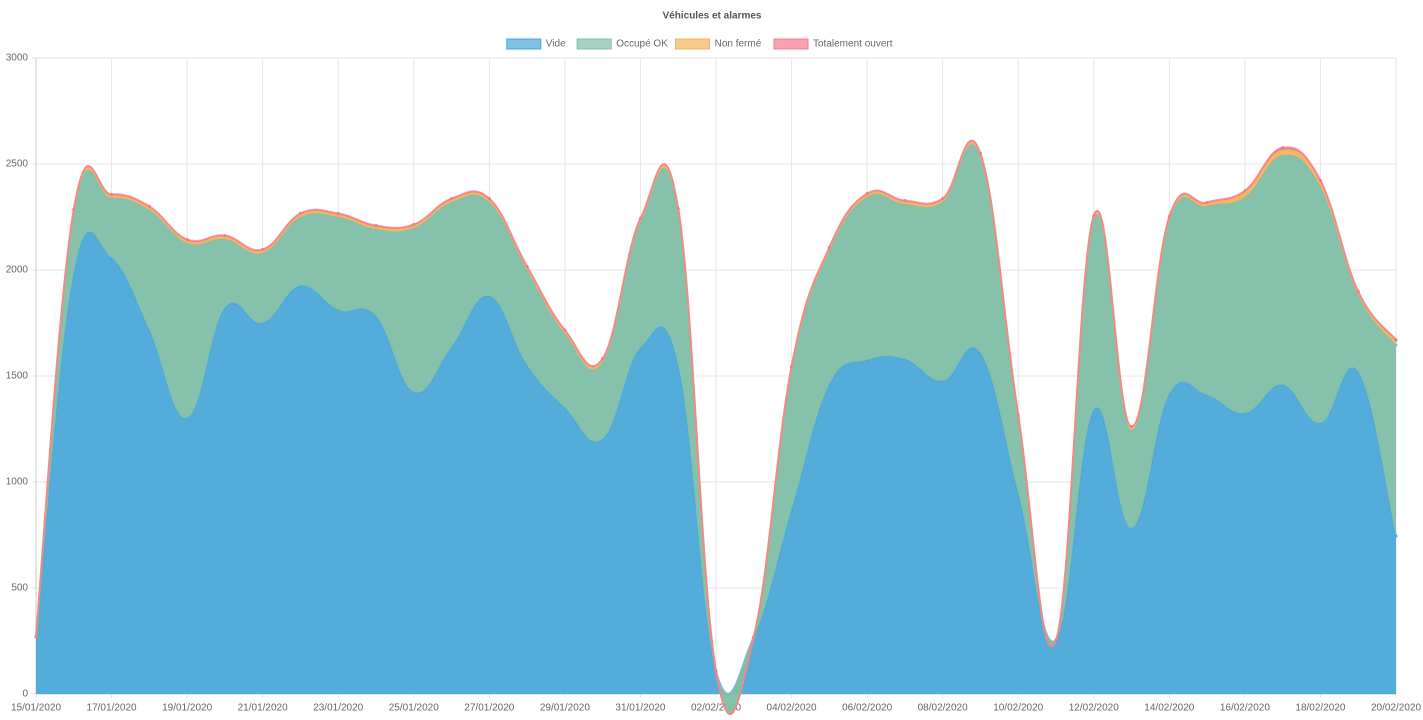  I want to click on y-tick-label: 500, so click(19, 588).